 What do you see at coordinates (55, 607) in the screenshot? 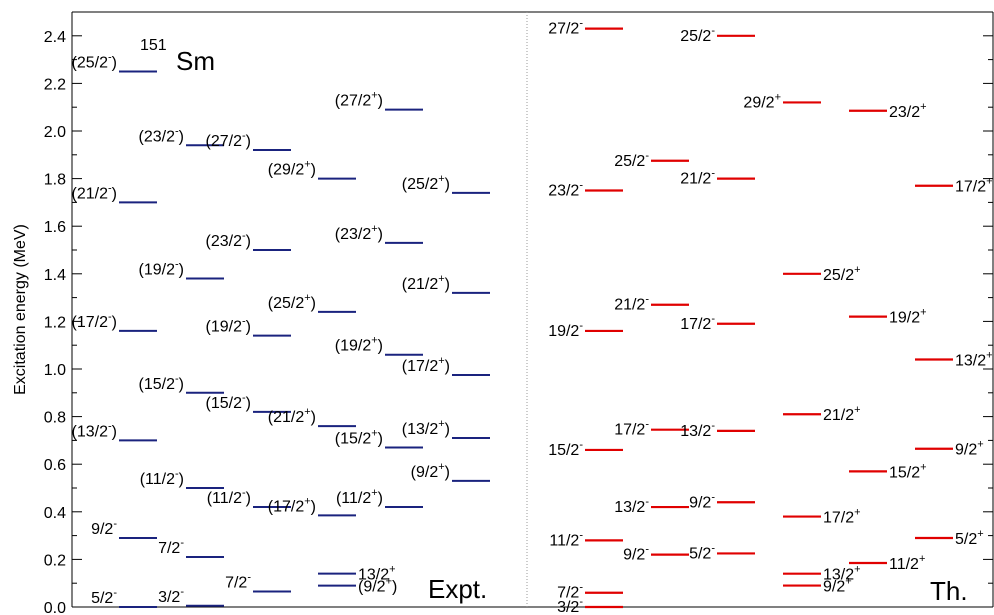
I see `y-tick-label: 0.0` at bounding box center [55, 607].